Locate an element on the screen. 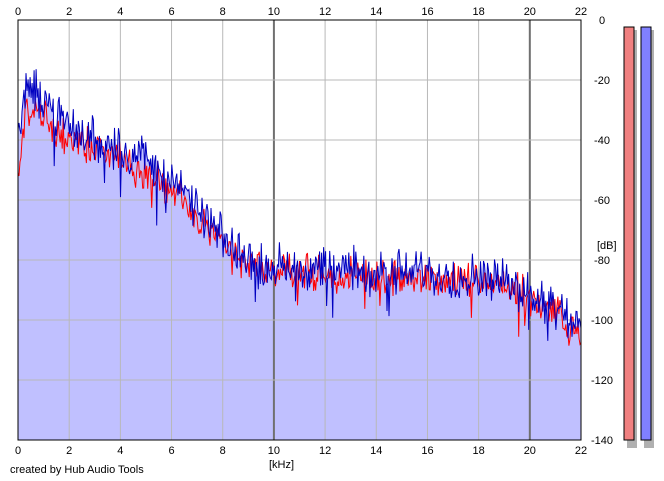 Image resolution: width=664 pixels, height=481 pixels. x-tick-label-top: 6 is located at coordinates (171, 12).